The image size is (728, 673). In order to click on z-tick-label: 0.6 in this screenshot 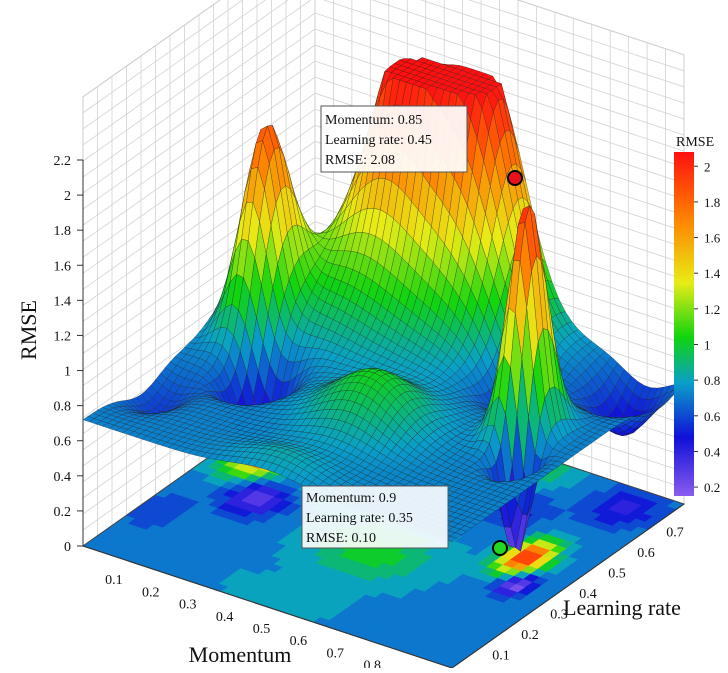, I will do `click(63, 442)`.